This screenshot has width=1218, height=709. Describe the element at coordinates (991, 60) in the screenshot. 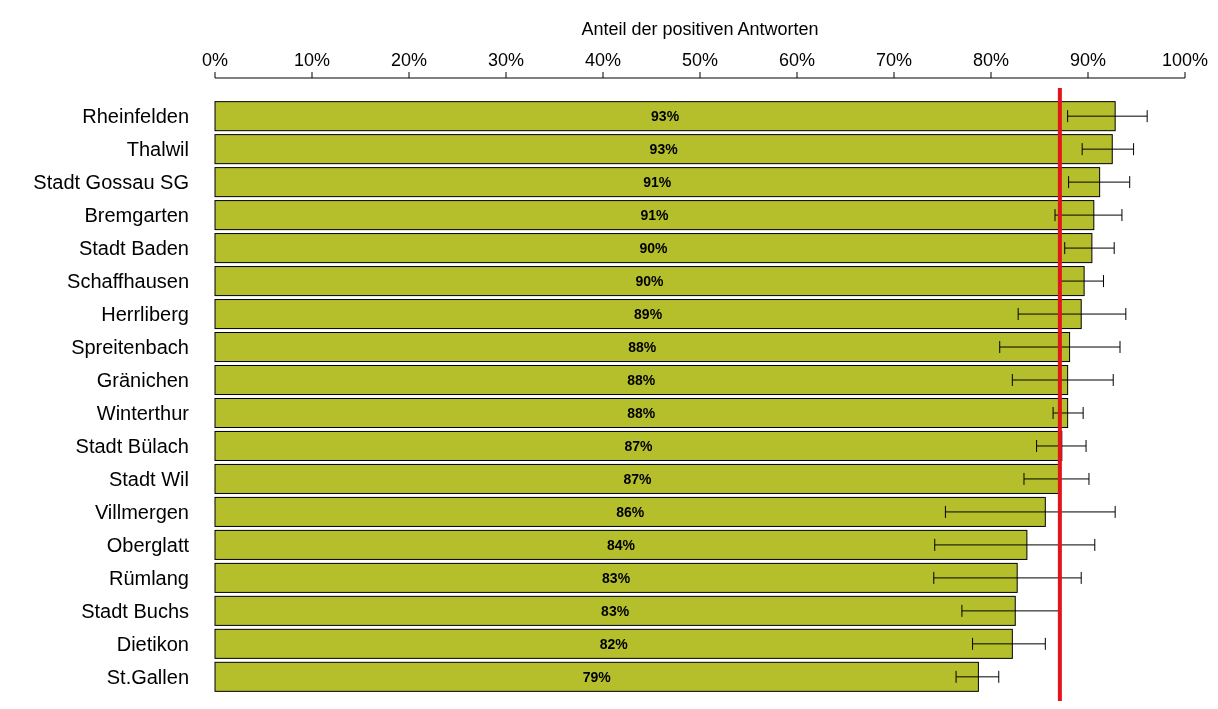

I see `x-tick-label: 80%` at that location.